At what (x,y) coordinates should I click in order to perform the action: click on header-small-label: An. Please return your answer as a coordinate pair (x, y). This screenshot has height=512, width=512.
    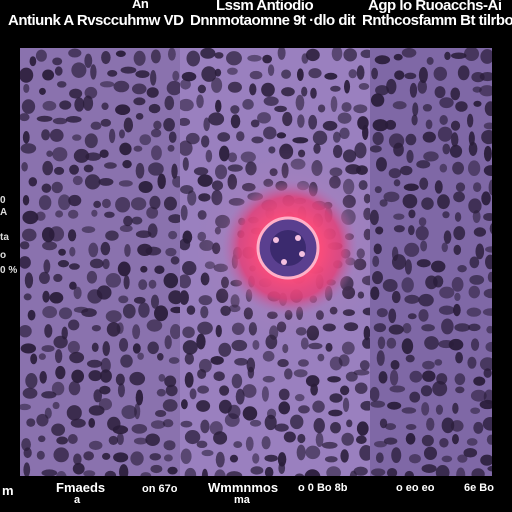
    Looking at the image, I should click on (140, 5).